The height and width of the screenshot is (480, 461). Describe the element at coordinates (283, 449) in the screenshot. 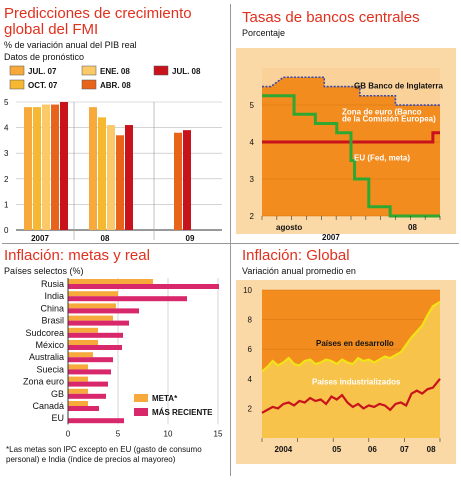

I see `x-tick-label: 2004` at that location.